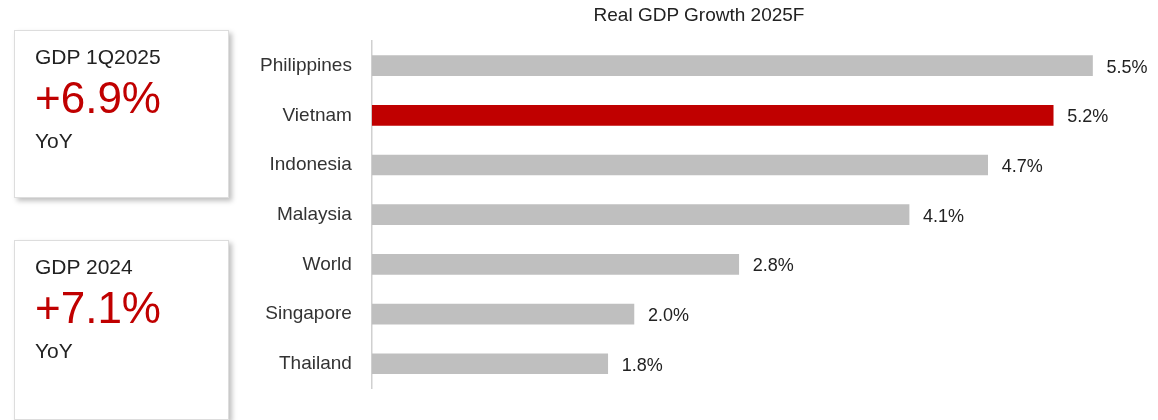 The image size is (1158, 420). What do you see at coordinates (98, 98) in the screenshot?
I see `text: +6.9%` at bounding box center [98, 98].